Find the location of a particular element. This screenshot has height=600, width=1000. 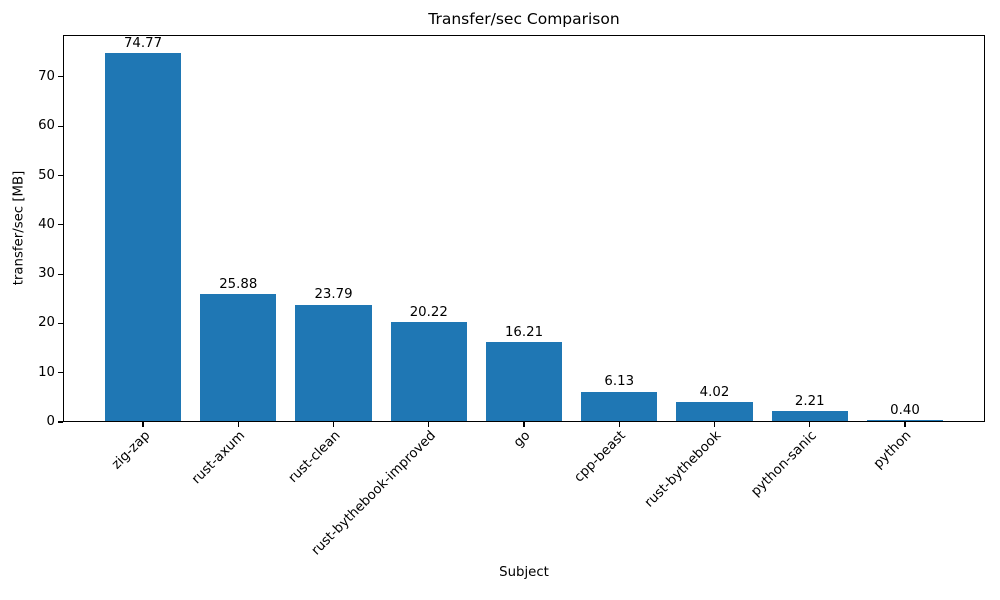

y-tick-label: 50 is located at coordinates (46, 175).